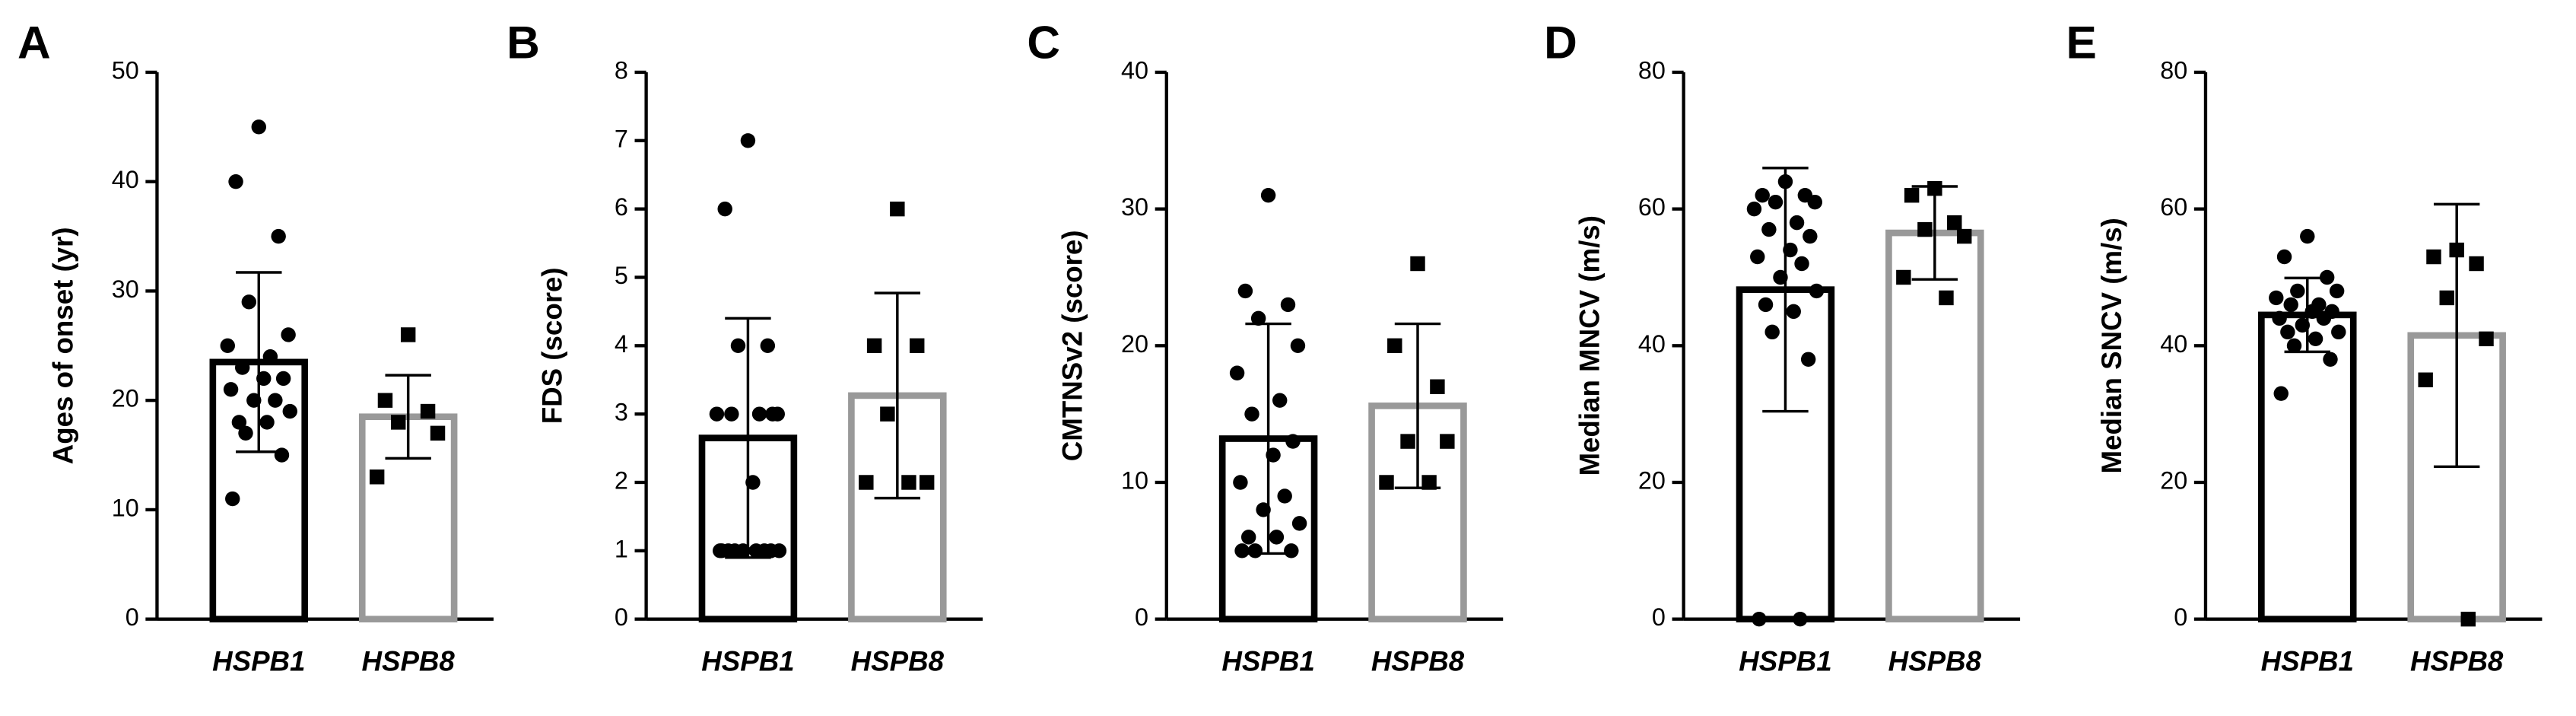  I want to click on y-axis-label: CMTNSv2 (score), so click(1072, 345).